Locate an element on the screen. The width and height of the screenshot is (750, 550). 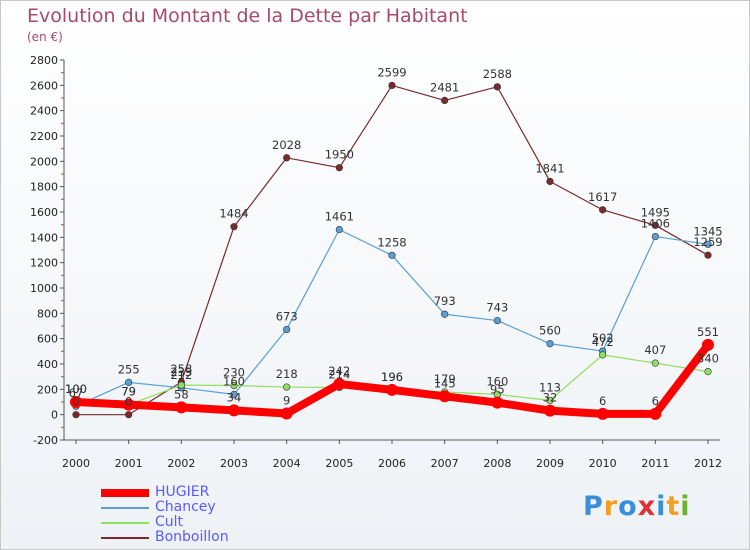
data-label-bonboillon: 1259 is located at coordinates (707, 242).